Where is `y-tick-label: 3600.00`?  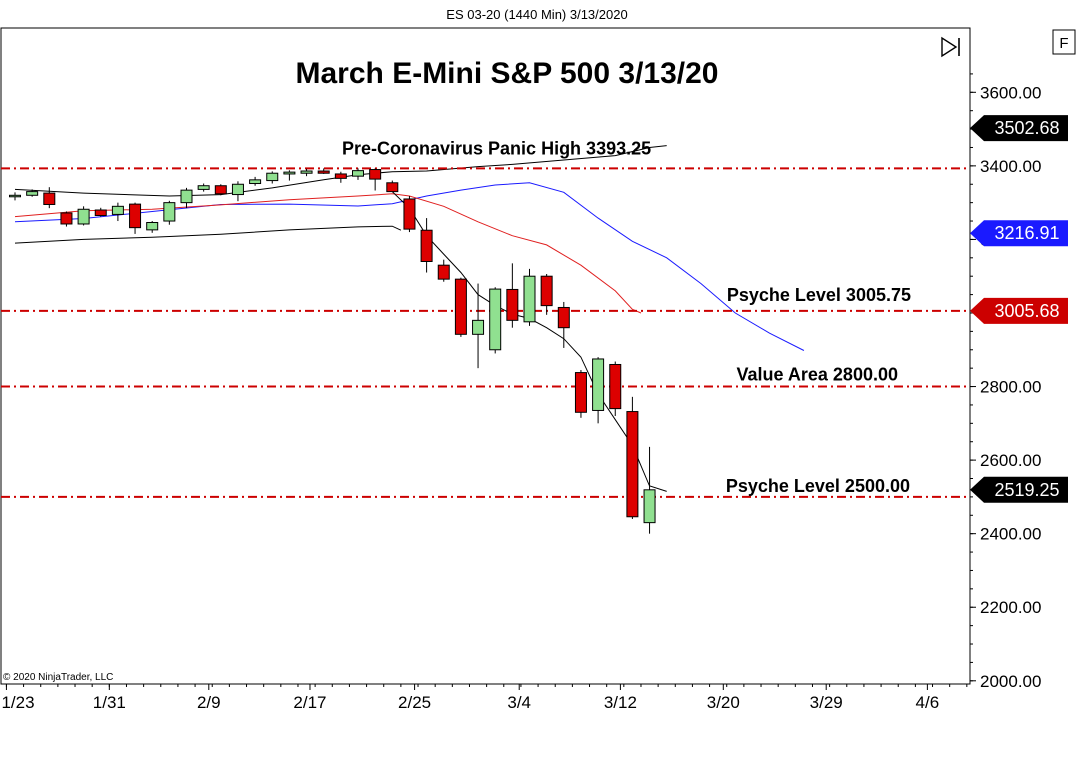 y-tick-label: 3600.00 is located at coordinates (1010, 92).